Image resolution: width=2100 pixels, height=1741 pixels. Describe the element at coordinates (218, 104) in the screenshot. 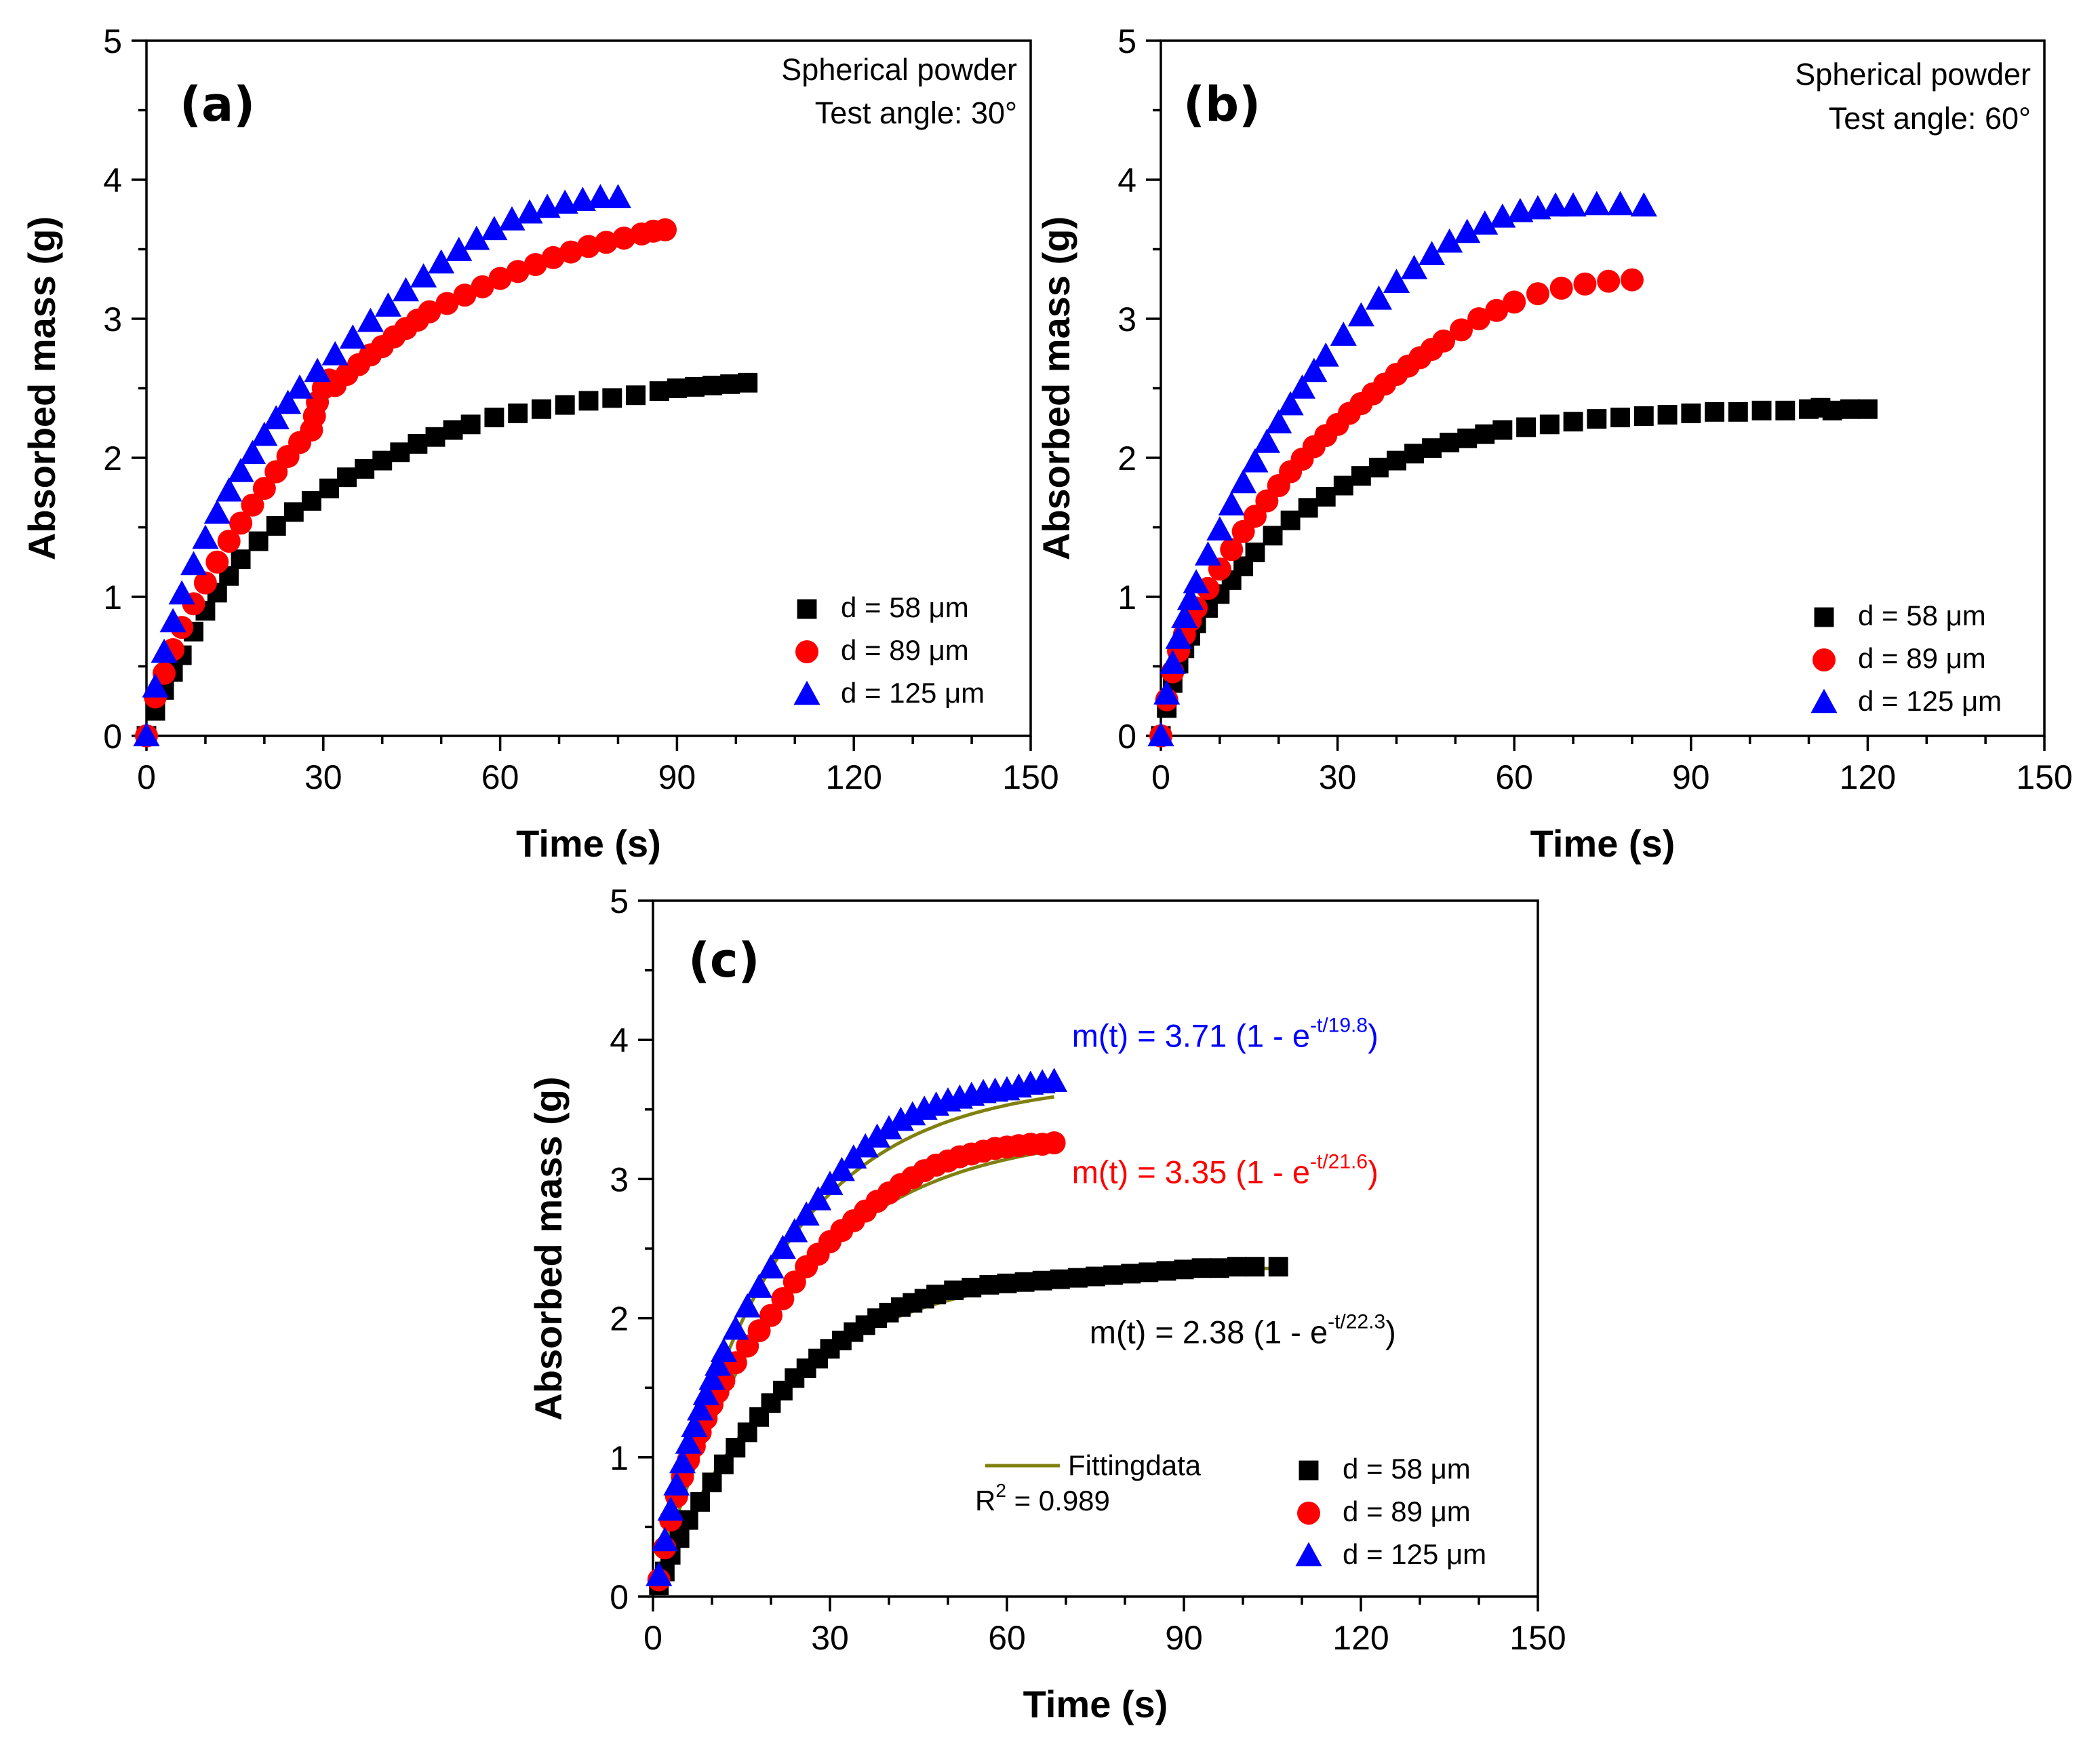

I see `panel-label: (a)` at that location.